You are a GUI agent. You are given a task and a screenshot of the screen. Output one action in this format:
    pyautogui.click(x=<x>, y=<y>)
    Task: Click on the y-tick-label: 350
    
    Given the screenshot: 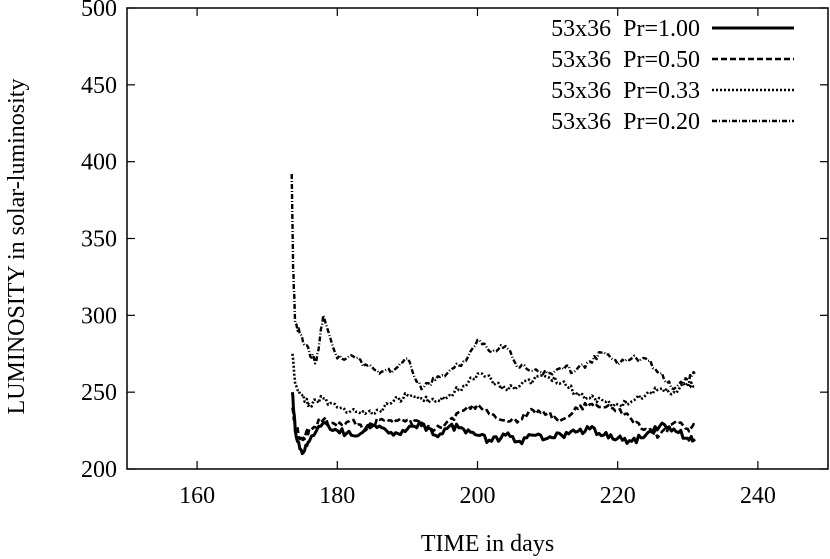 What is the action you would take?
    pyautogui.click(x=99, y=240)
    